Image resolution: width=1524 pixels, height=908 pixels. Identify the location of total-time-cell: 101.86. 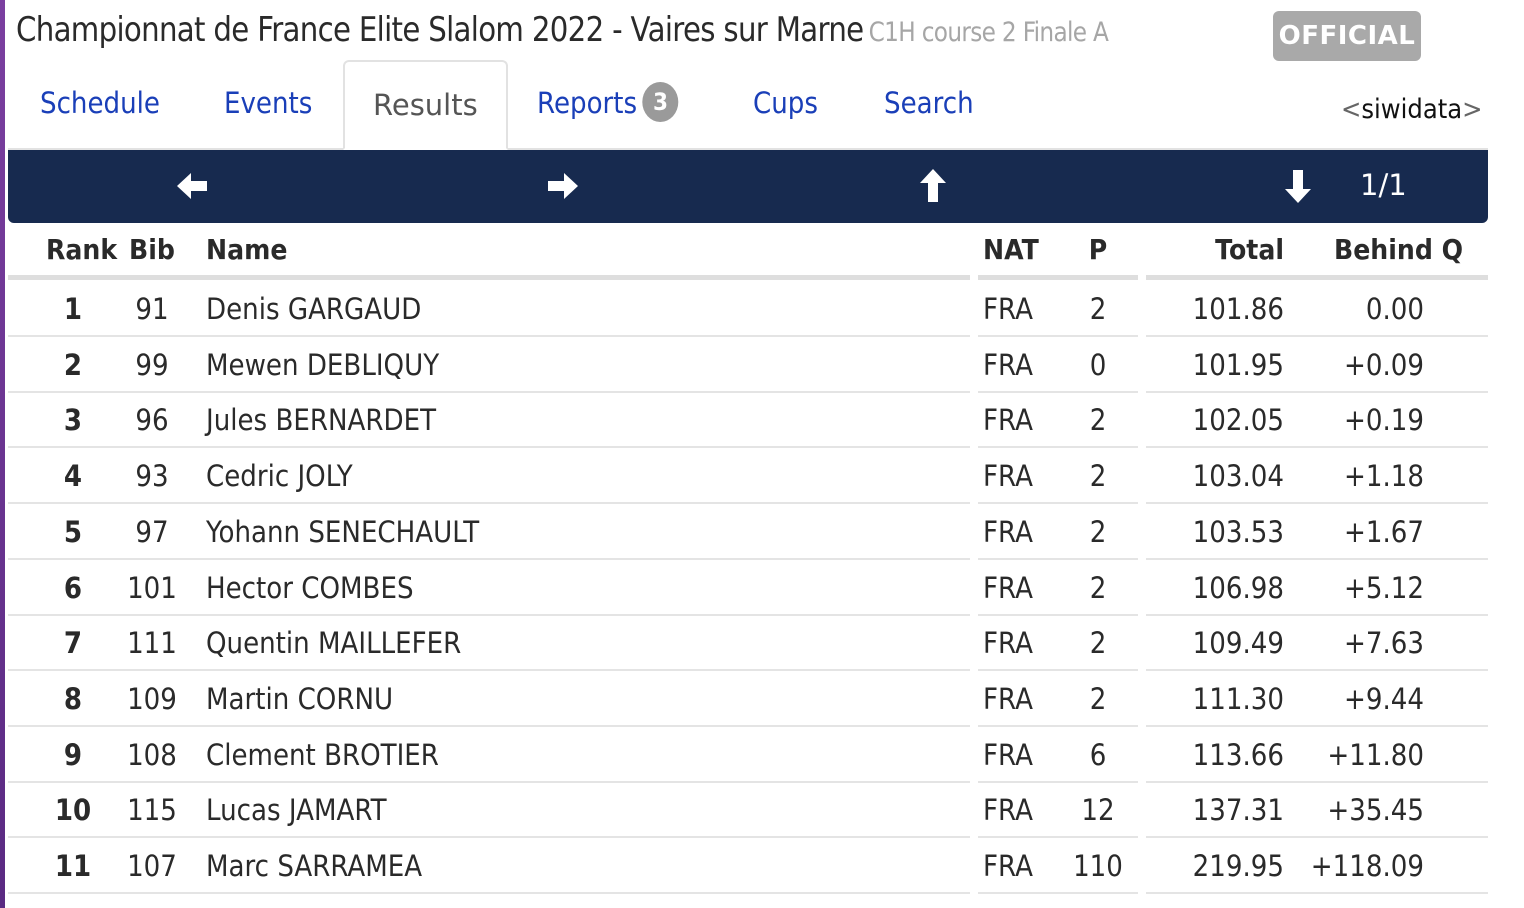
(1238, 309).